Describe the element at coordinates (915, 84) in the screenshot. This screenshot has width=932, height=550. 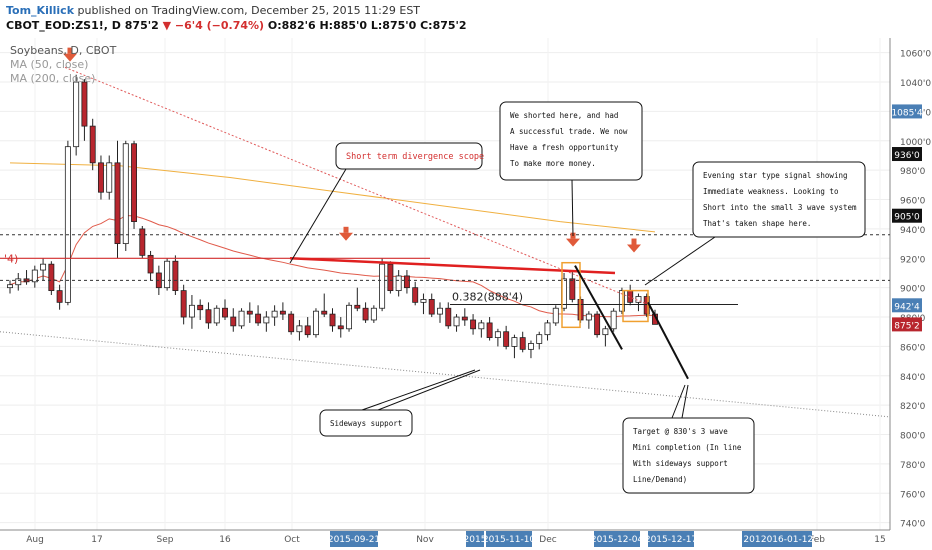
I see `y-tick-label: 1040'0` at that location.